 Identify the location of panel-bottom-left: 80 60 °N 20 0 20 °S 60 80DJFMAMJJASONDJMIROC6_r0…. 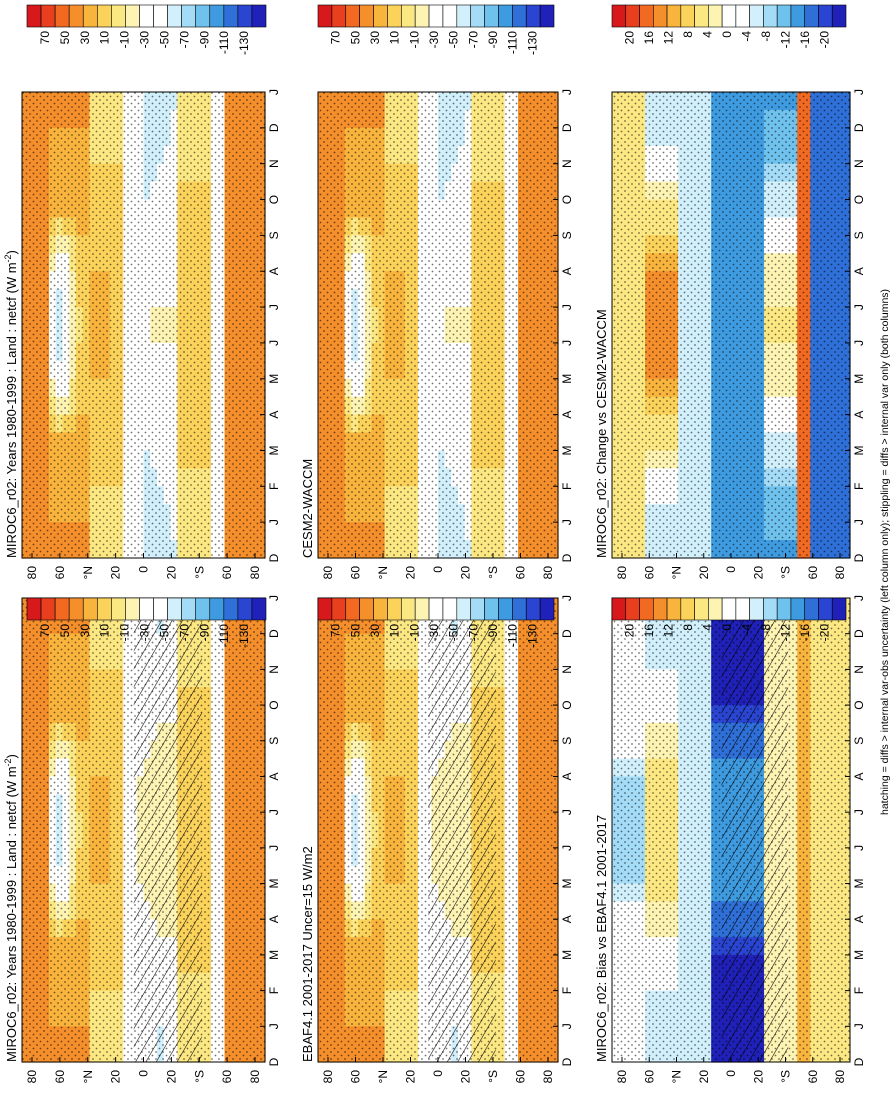
(730, 839).